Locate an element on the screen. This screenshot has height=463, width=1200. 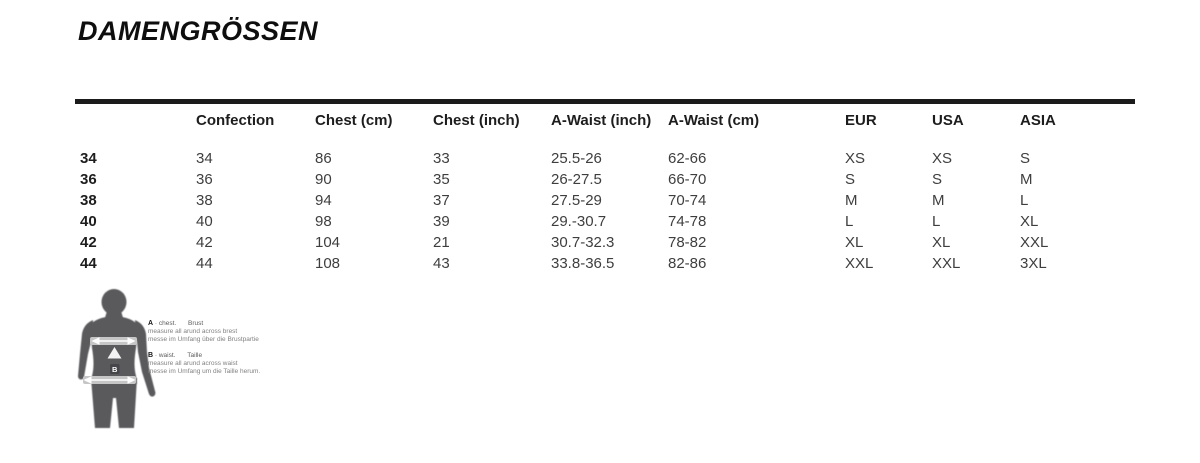
cell-chest-cm: 90 is located at coordinates (323, 179).